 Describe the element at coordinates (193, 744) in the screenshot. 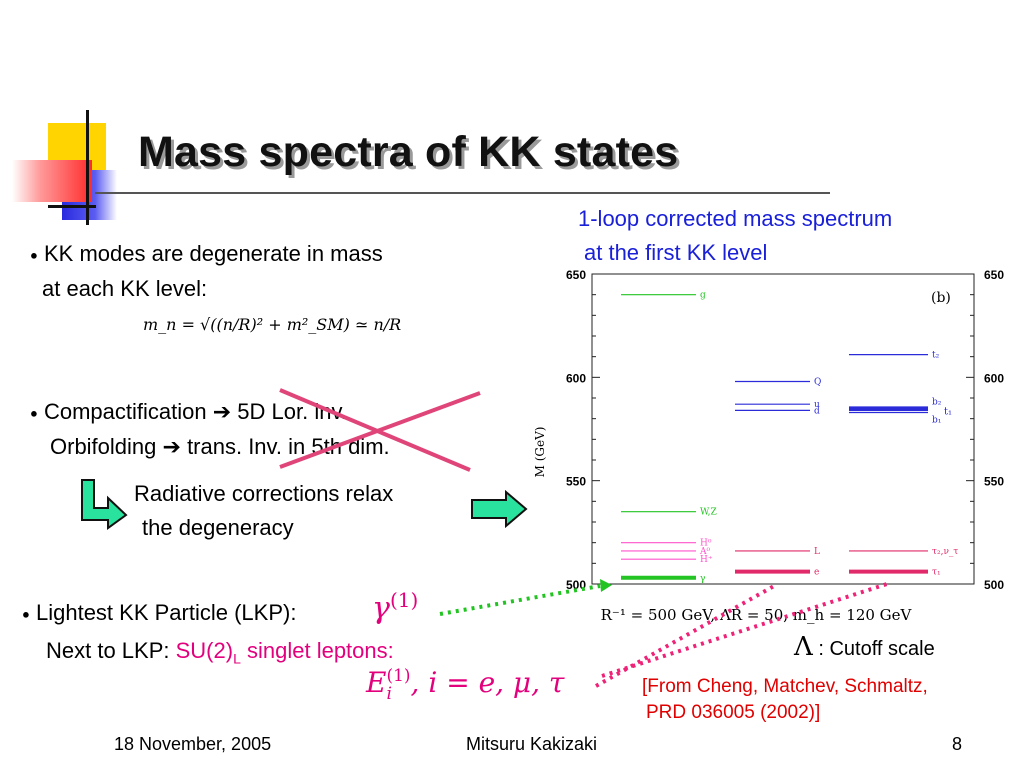

I see `footer-date: 18 November, 2005` at that location.